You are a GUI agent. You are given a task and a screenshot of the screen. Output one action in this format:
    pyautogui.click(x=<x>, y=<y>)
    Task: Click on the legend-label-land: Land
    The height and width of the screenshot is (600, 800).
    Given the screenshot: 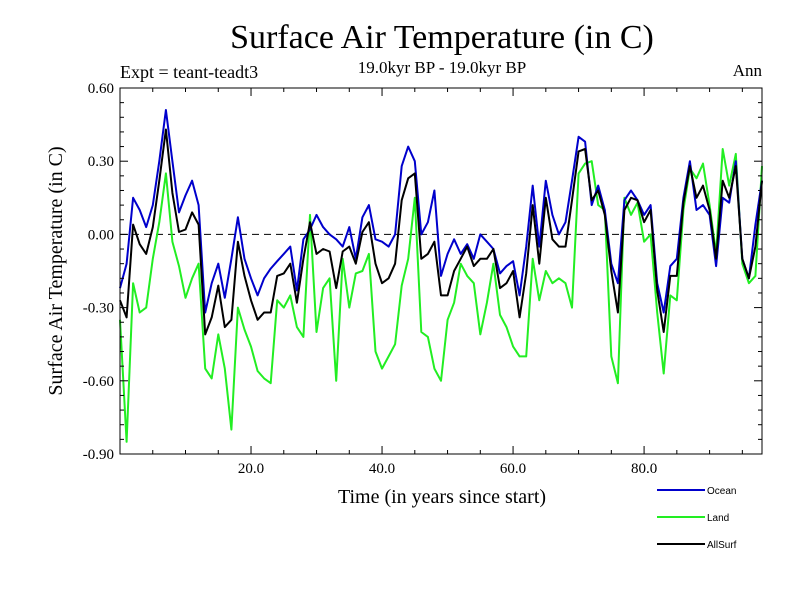 What is the action you would take?
    pyautogui.click(x=718, y=518)
    